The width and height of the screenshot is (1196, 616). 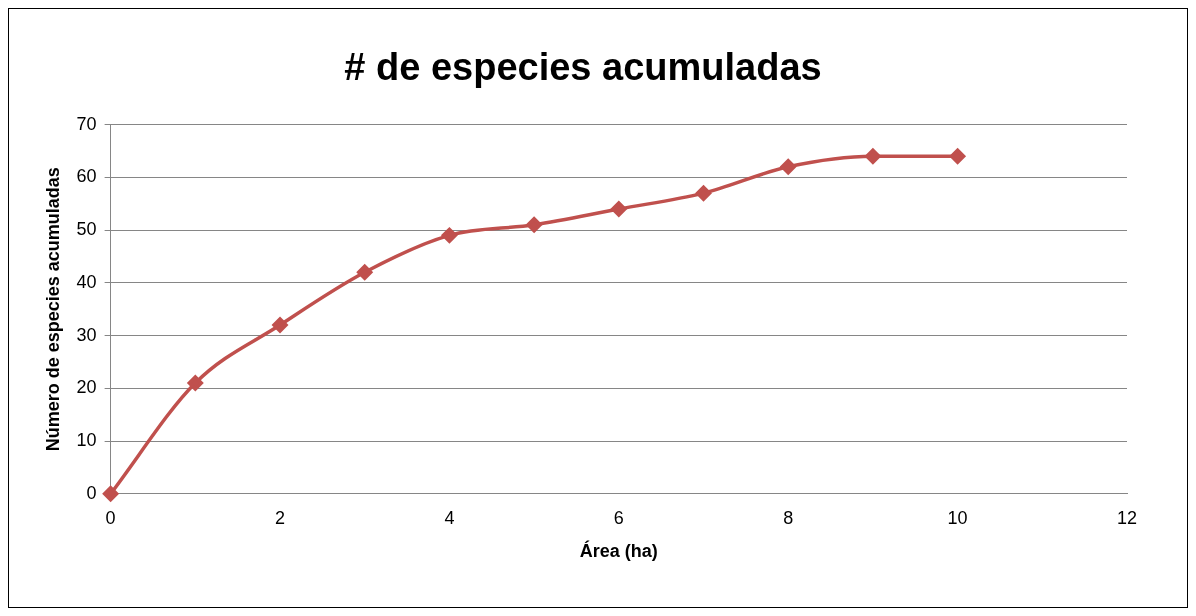 I want to click on y-tick-label: 60, so click(x=86, y=176).